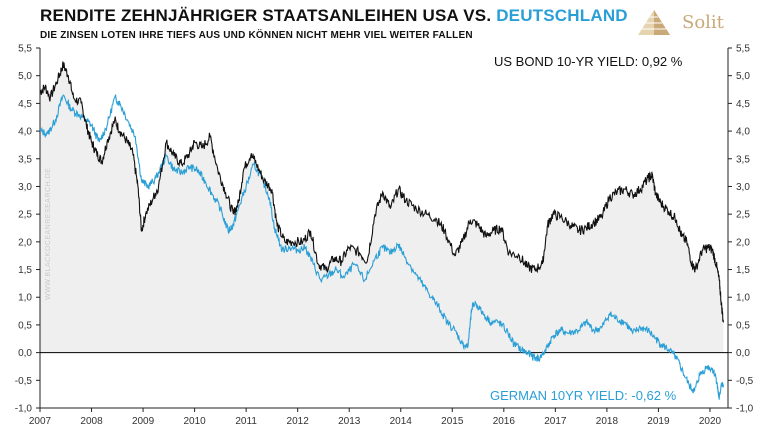  Describe the element at coordinates (504, 421) in the screenshot. I see `x-tick: 2016` at that location.